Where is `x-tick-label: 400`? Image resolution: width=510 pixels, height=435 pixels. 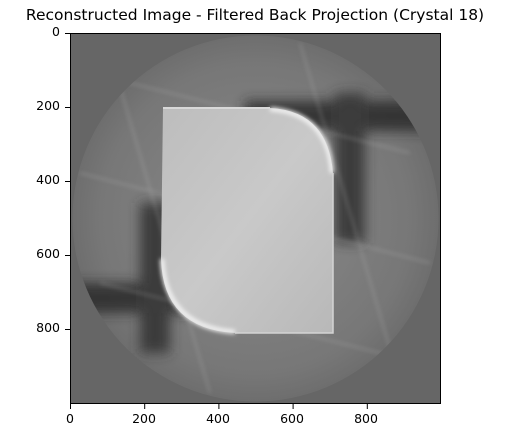
x-tick-label: 400 is located at coordinates (218, 418).